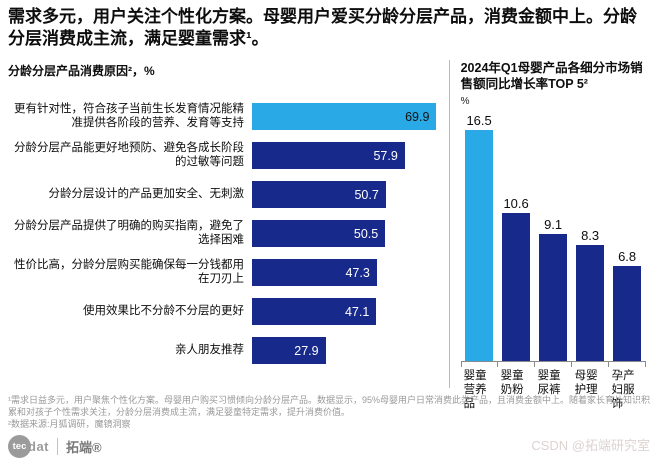 Image resolution: width=660 pixels, height=464 pixels. I want to click on x-axis-category-label: 孕产妇服饰, so click(623, 390).